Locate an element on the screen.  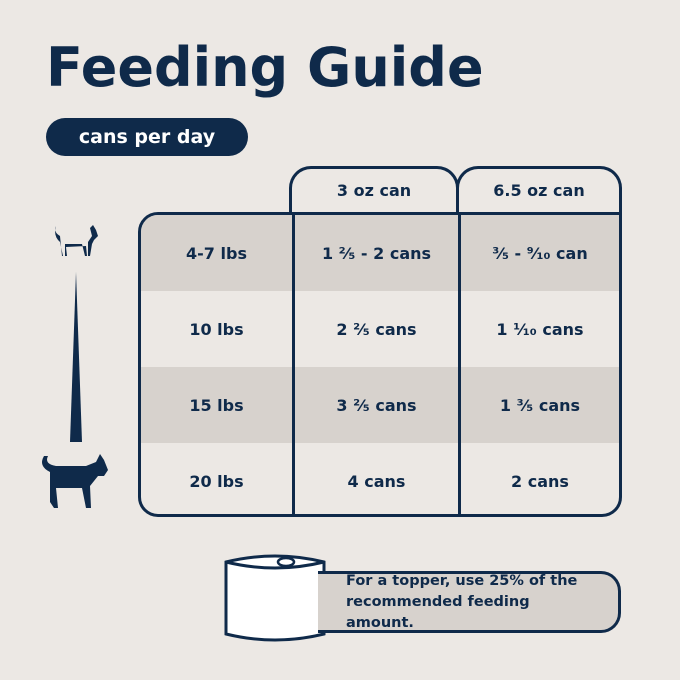
oz65-cell: ³⁄₅ - ⁹⁄₁₀ can is located at coordinates (538, 253).